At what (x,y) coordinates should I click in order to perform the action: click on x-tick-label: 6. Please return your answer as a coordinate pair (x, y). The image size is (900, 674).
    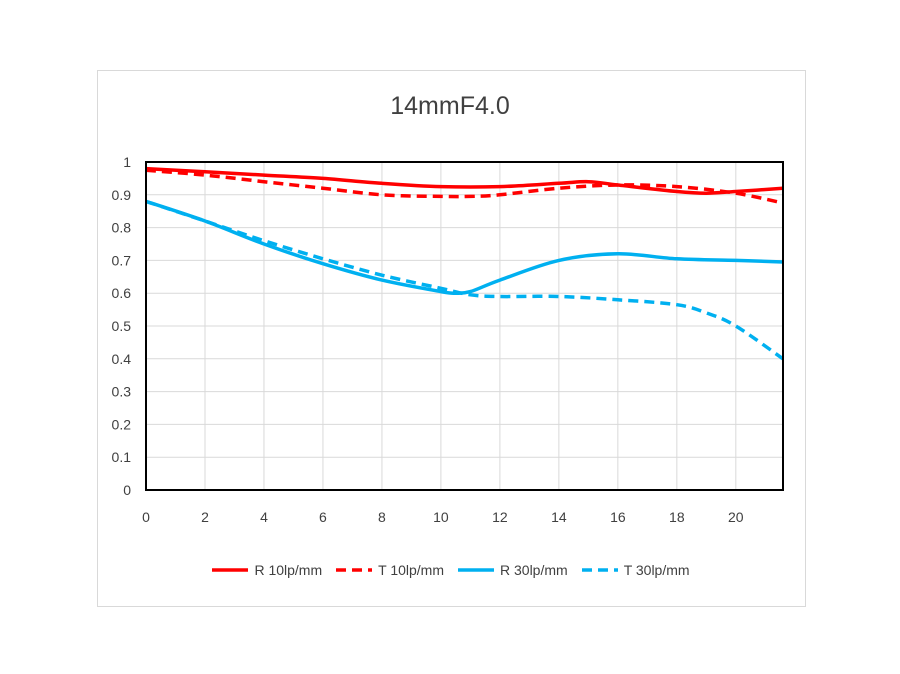
    Looking at the image, I should click on (323, 517).